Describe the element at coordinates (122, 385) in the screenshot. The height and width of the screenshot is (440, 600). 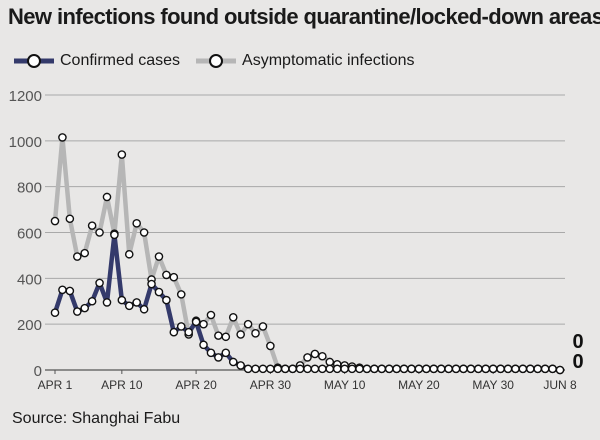
I see `x-tick-label: APR 10` at that location.